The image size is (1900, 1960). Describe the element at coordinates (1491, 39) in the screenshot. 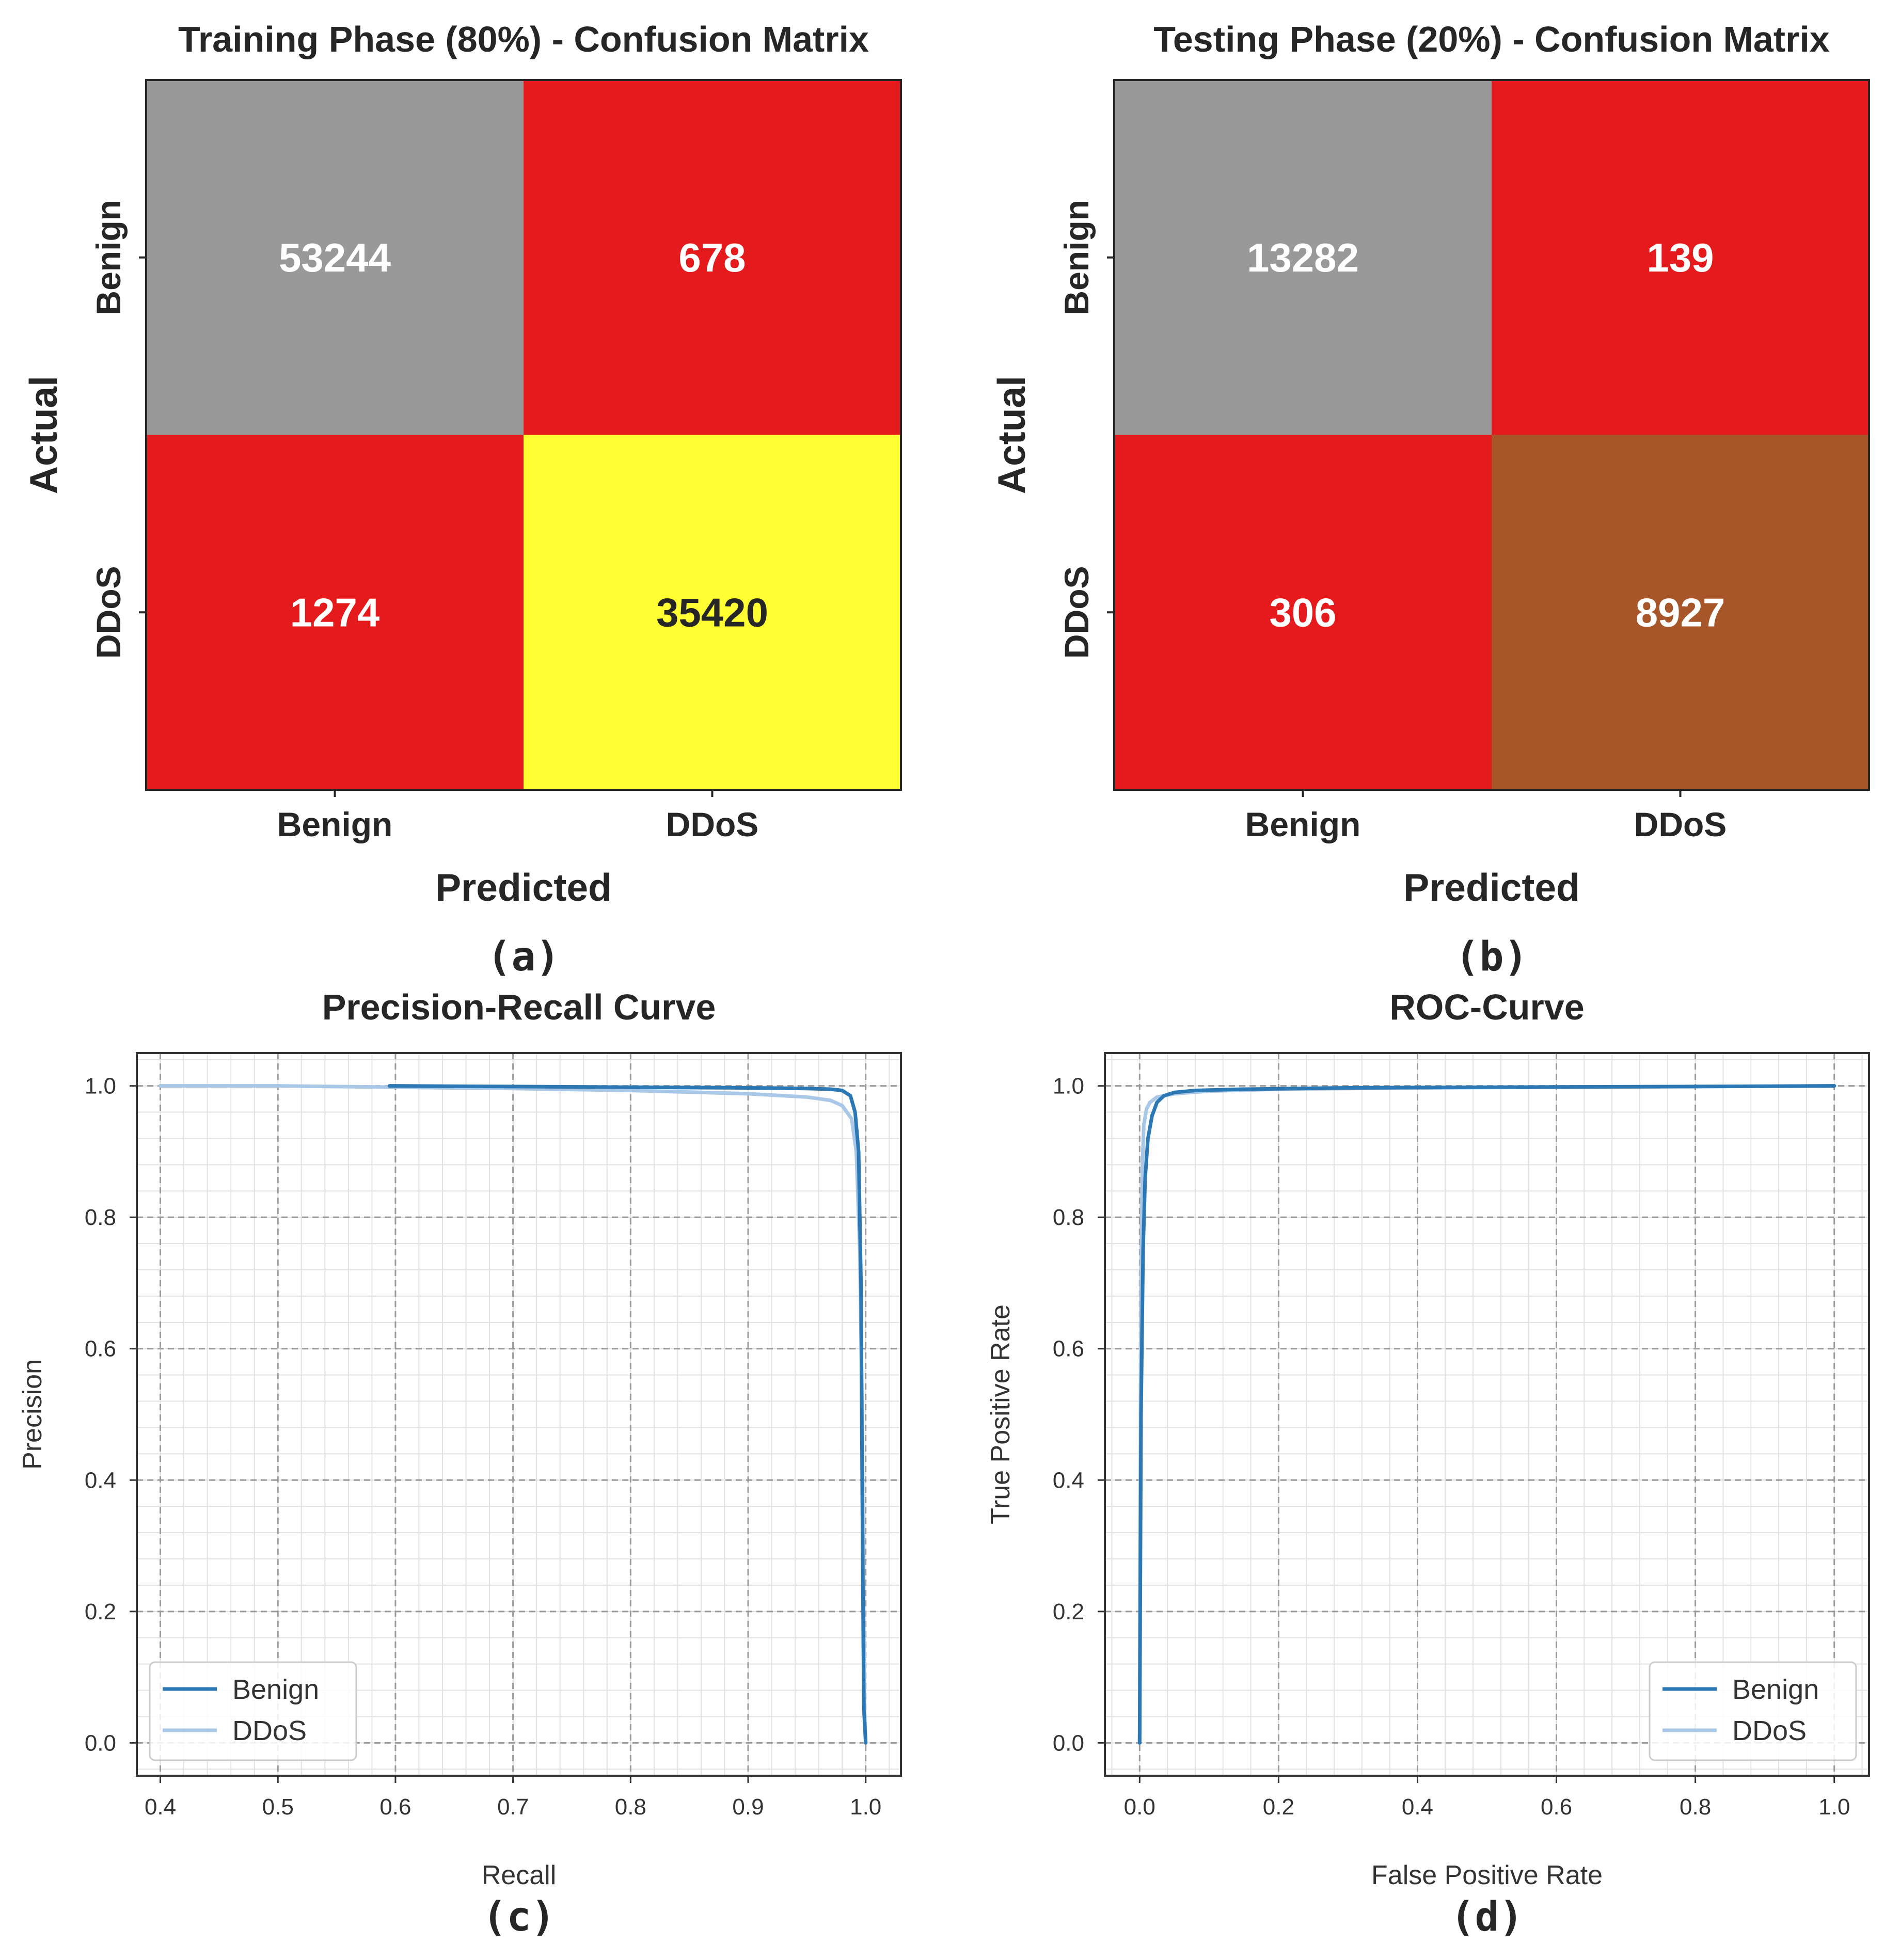

I see `chart-title: Testing Phase (20%) - Confusion Matrix` at that location.